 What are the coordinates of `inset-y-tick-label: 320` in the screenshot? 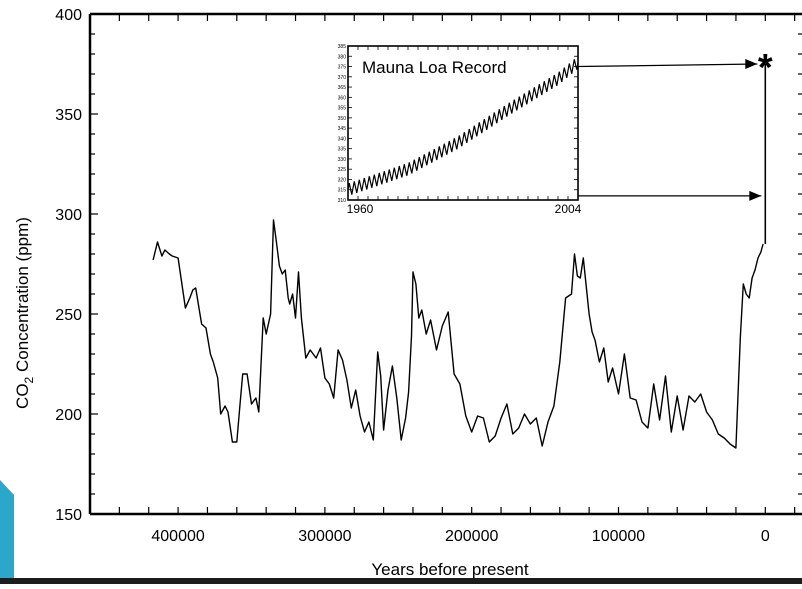 It's located at (342, 180).